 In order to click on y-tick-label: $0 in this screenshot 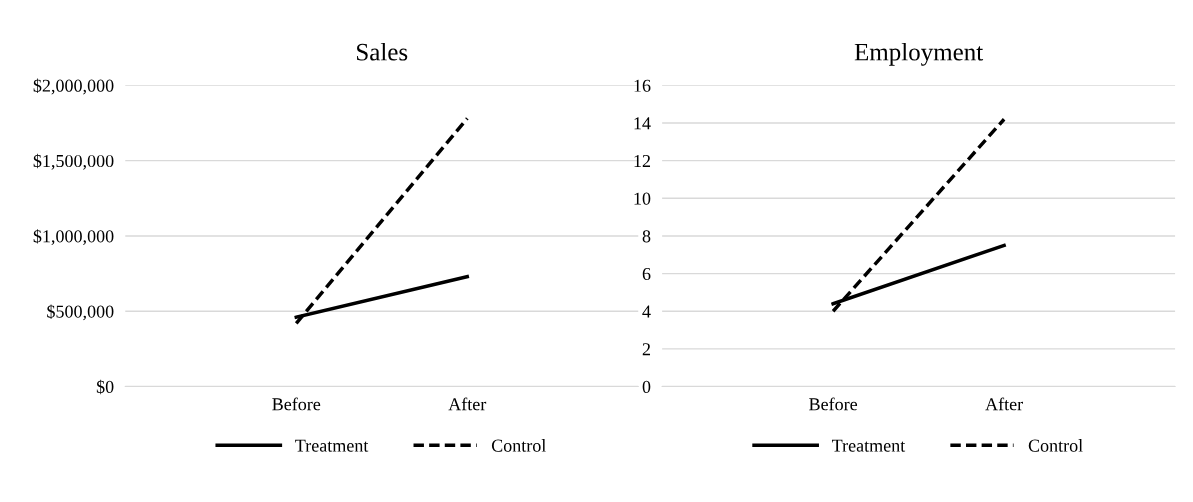, I will do `click(105, 387)`.